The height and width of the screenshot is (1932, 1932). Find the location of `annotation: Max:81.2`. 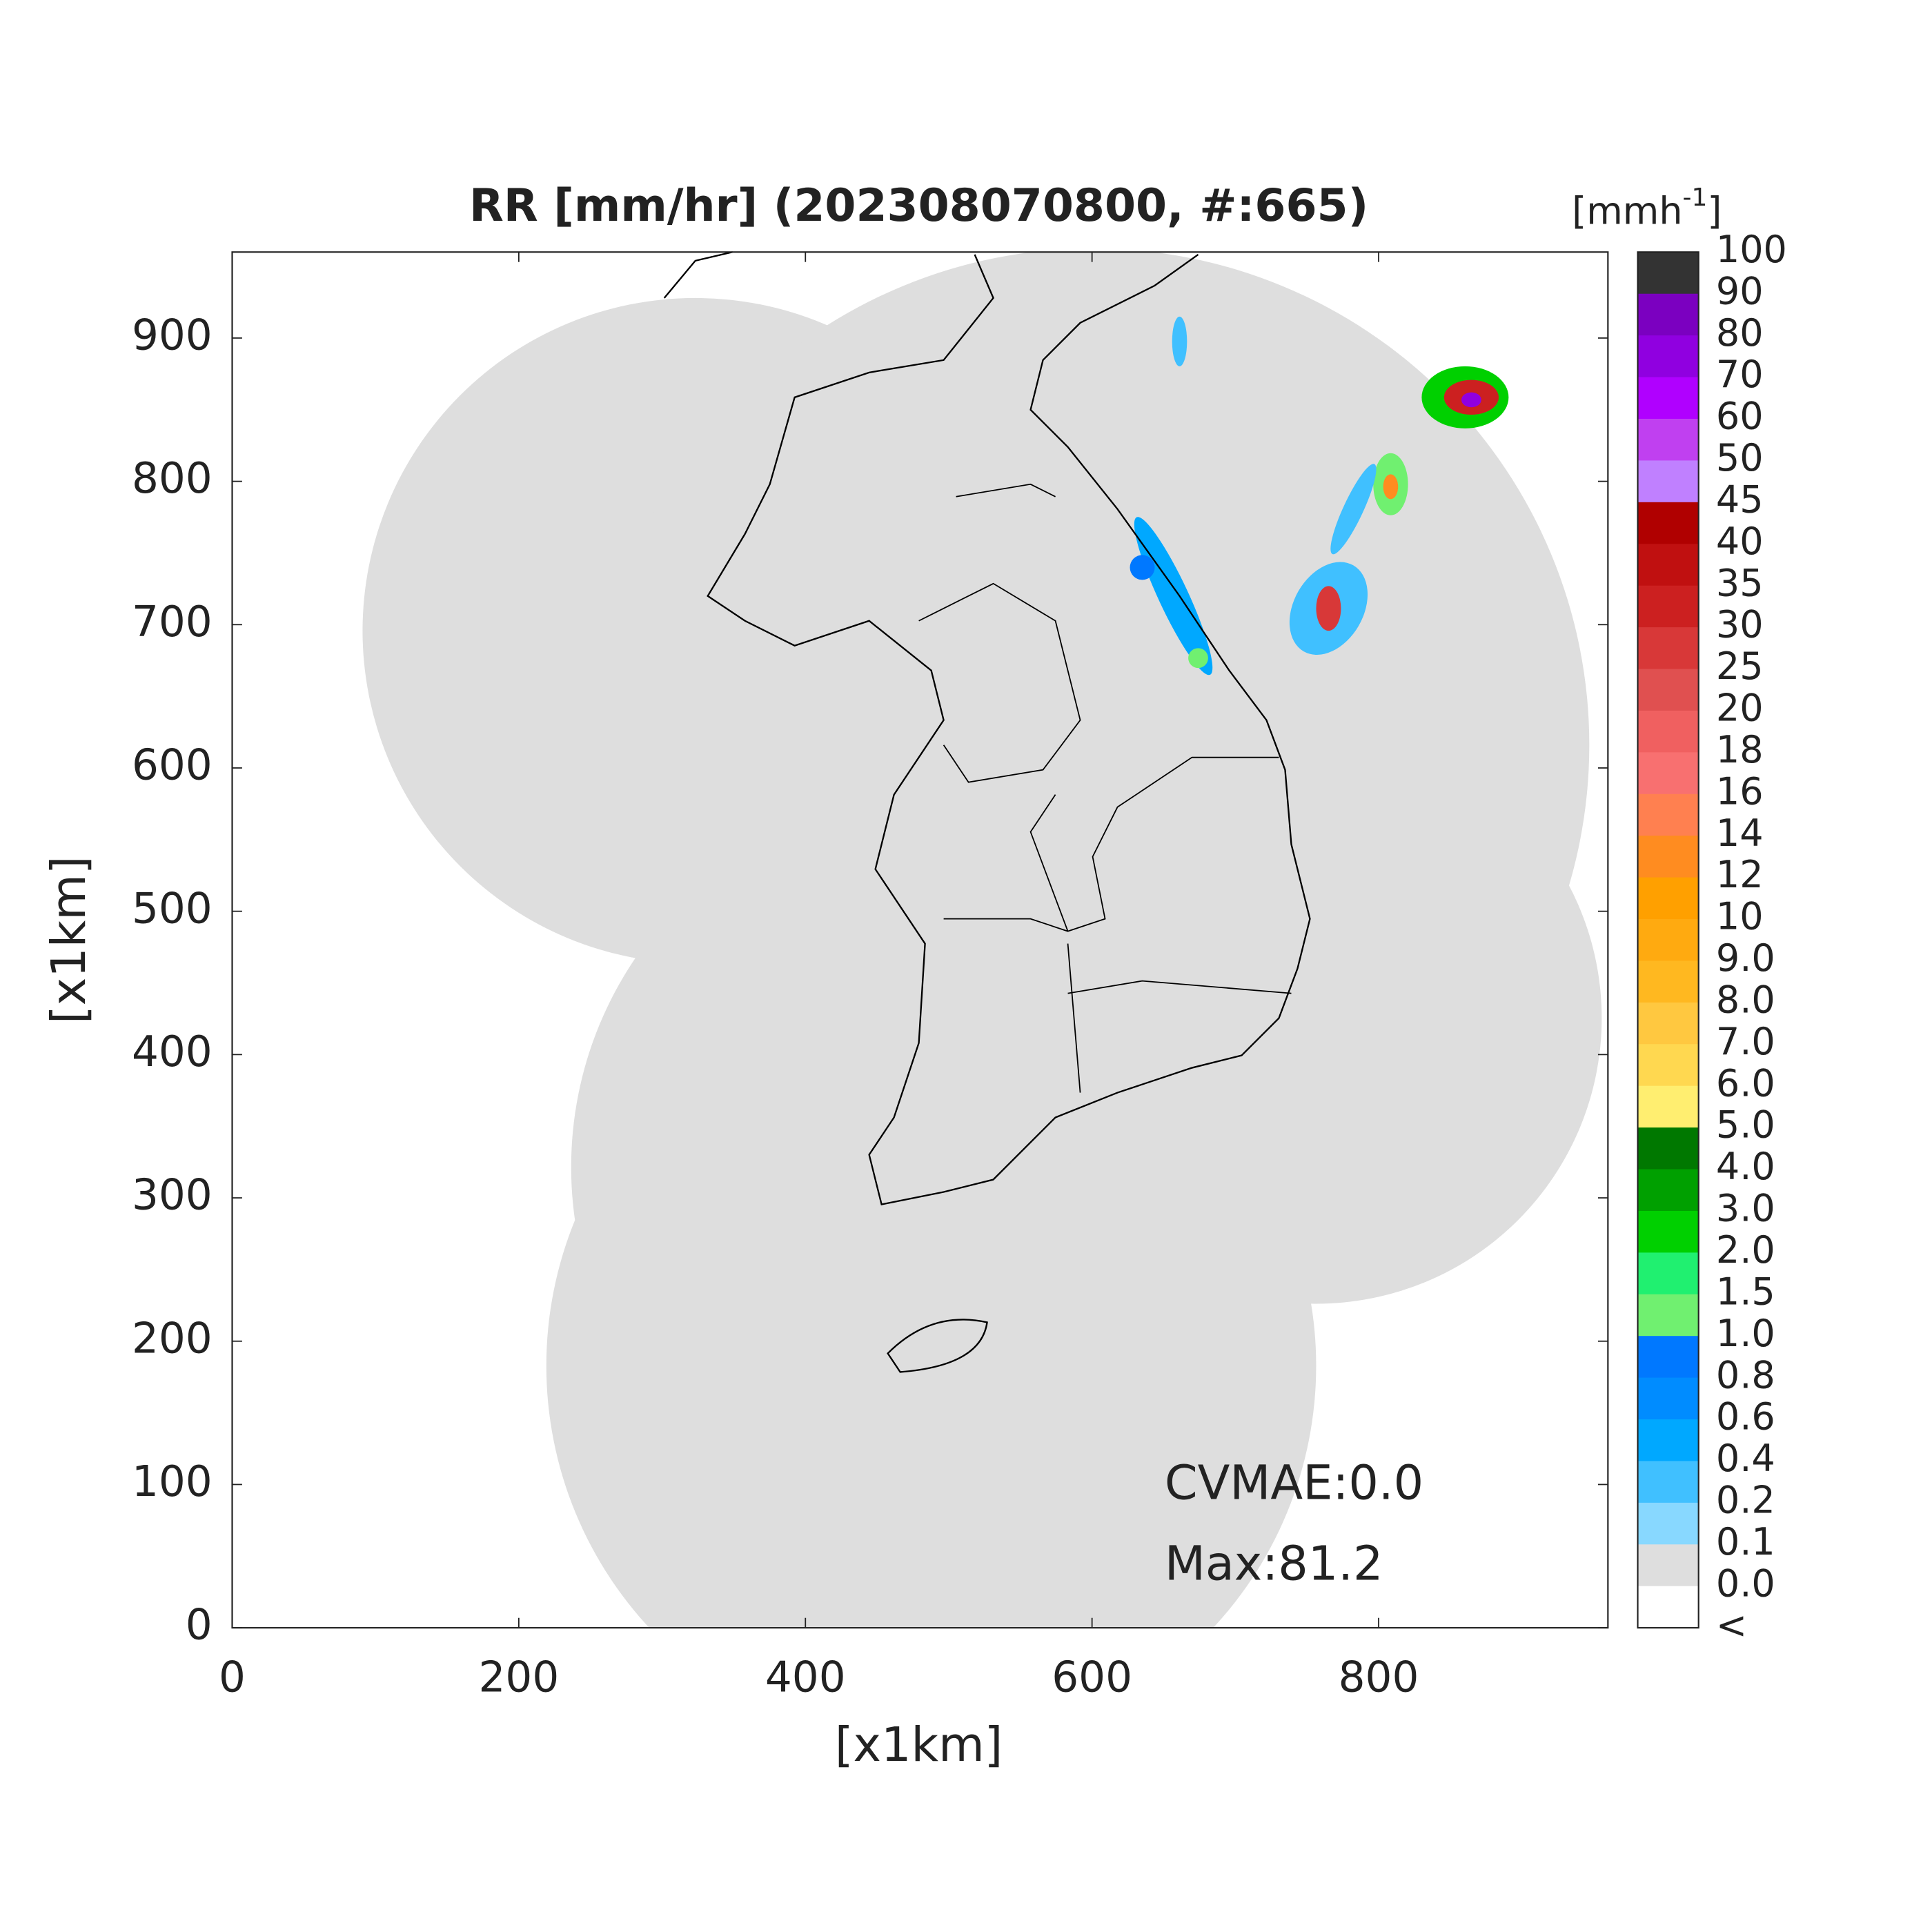

annotation: Max:81.2 is located at coordinates (1274, 1564).